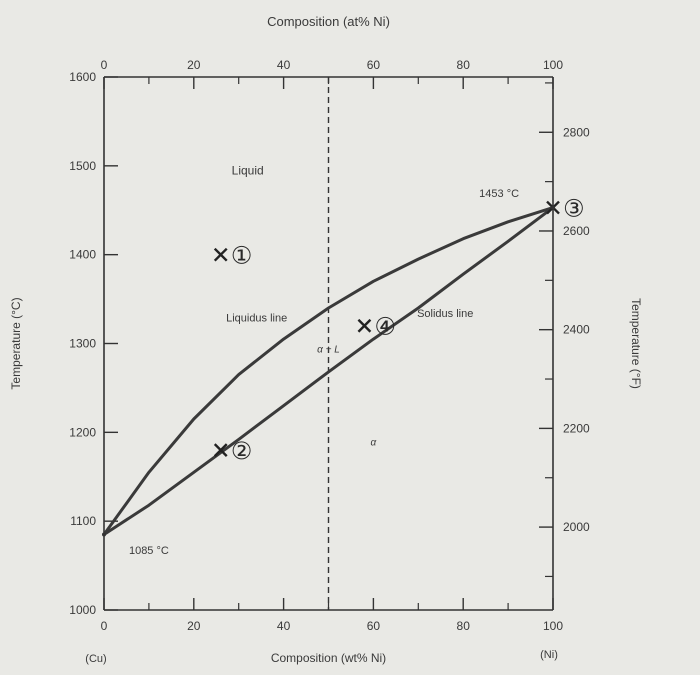 Image resolution: width=700 pixels, height=675 pixels. Describe the element at coordinates (82, 77) in the screenshot. I see `left-axis-tick-label: 1600` at that location.